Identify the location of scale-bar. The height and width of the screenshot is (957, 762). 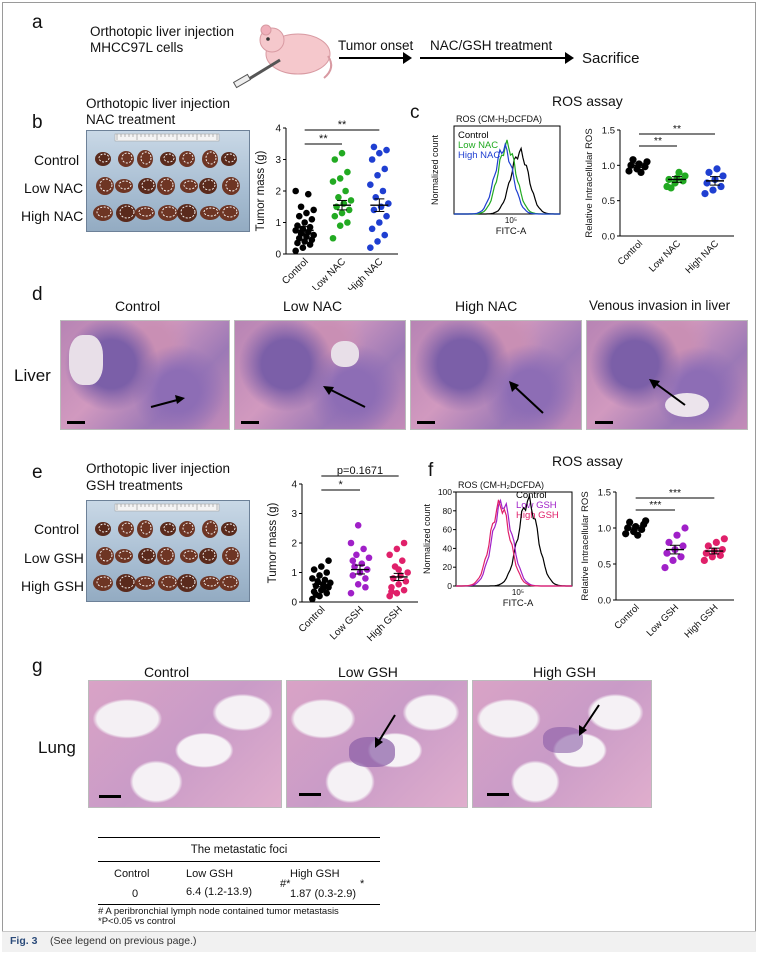
(310, 794).